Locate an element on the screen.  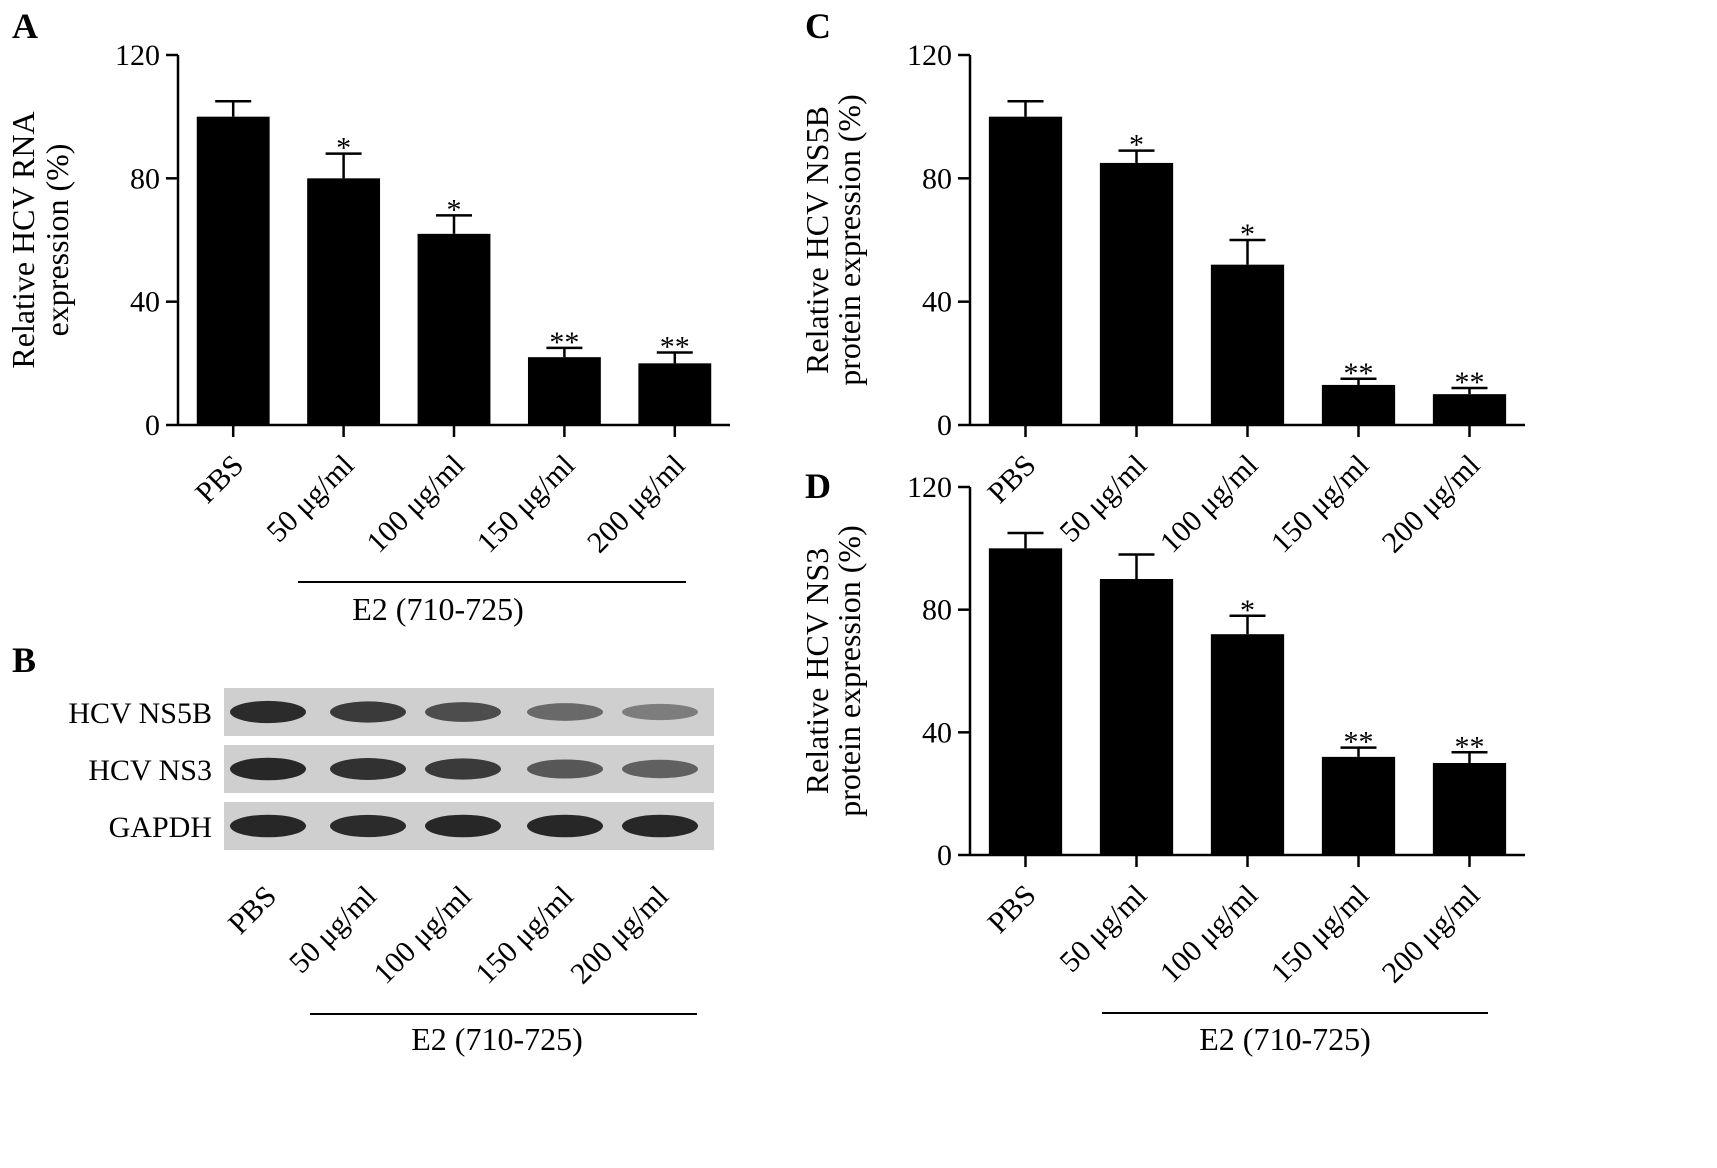
blot-row-label: HCV NS5B is located at coordinates (140, 713).